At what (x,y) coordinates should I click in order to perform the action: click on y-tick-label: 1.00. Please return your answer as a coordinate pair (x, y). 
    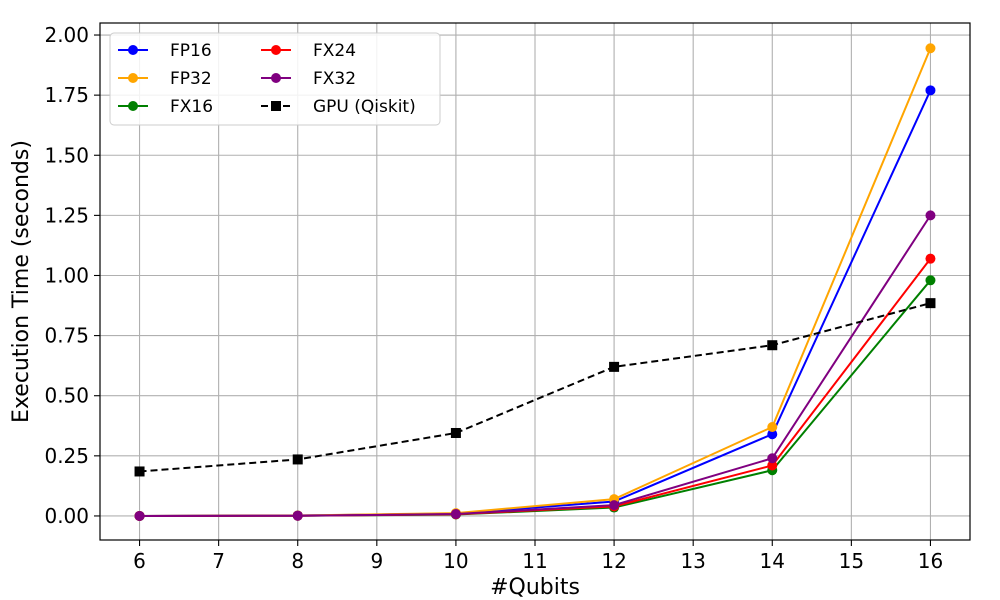
    Looking at the image, I should click on (66, 275).